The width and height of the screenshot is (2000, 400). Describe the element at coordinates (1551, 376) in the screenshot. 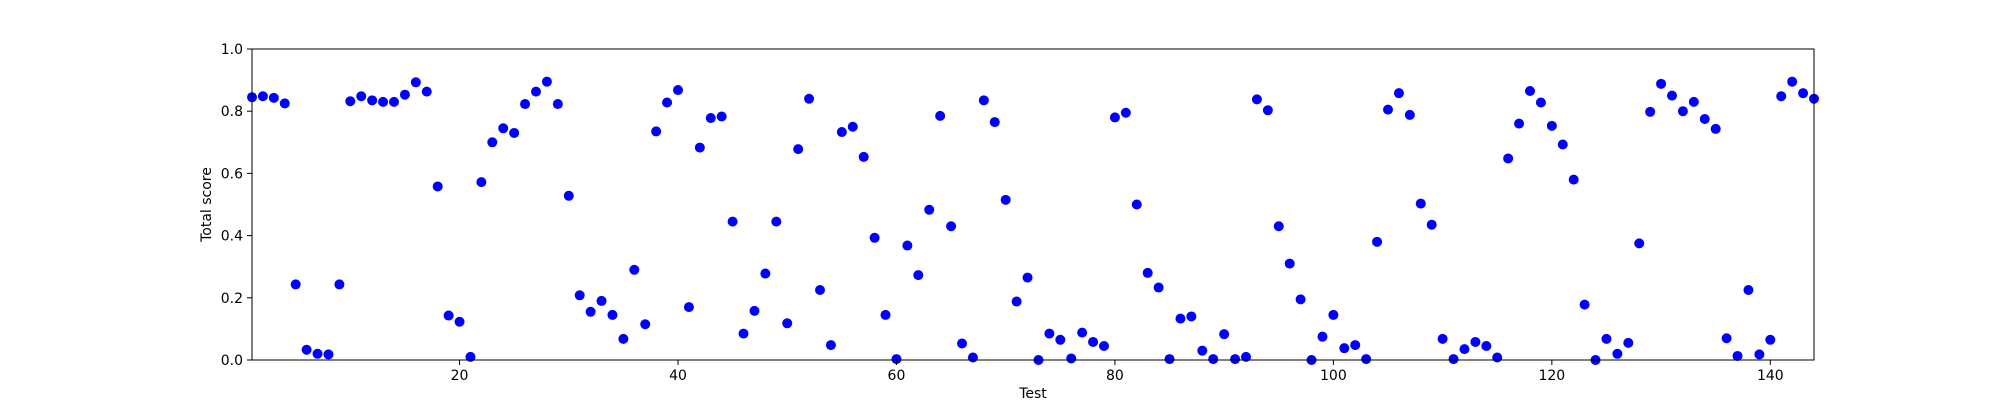

I see `x-tick-label: 120` at that location.